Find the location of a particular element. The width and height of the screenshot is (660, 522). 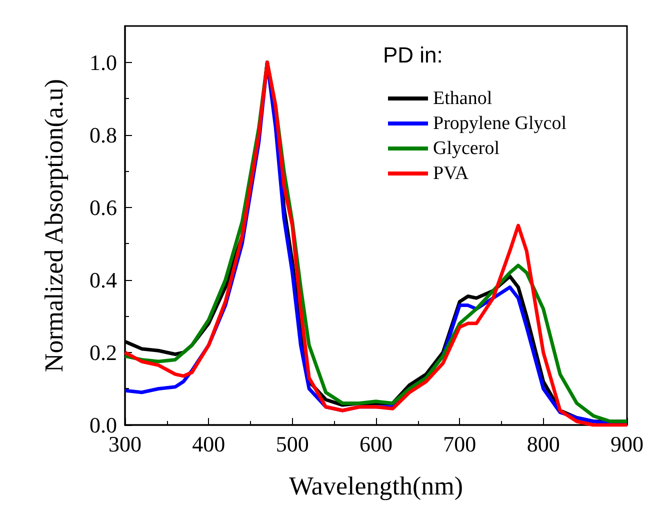

x-axis-title: Wavelength(nm) is located at coordinates (376, 486).